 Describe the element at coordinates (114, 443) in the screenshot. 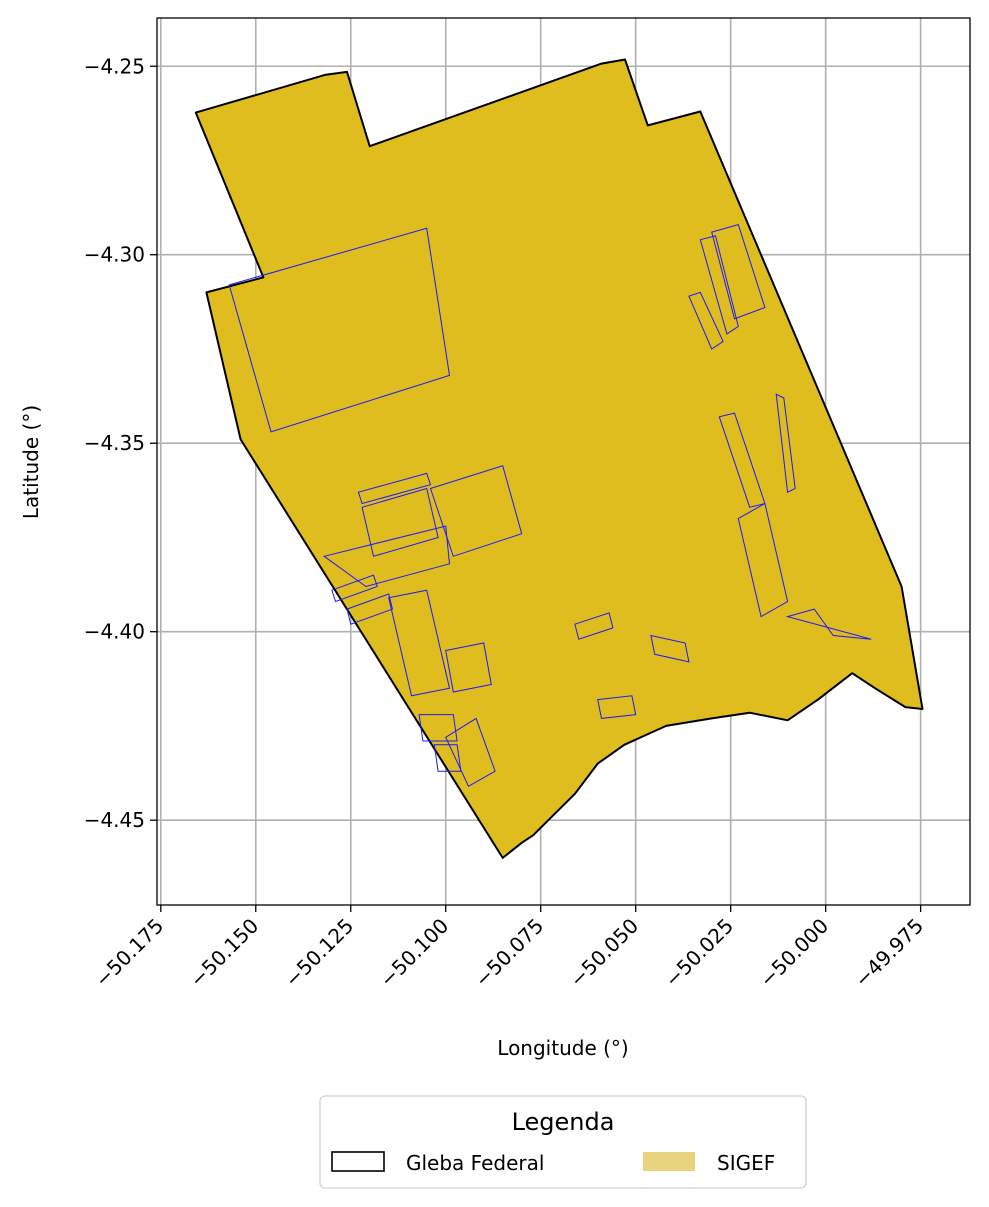

I see `y-tick-label-2: −4.35` at that location.